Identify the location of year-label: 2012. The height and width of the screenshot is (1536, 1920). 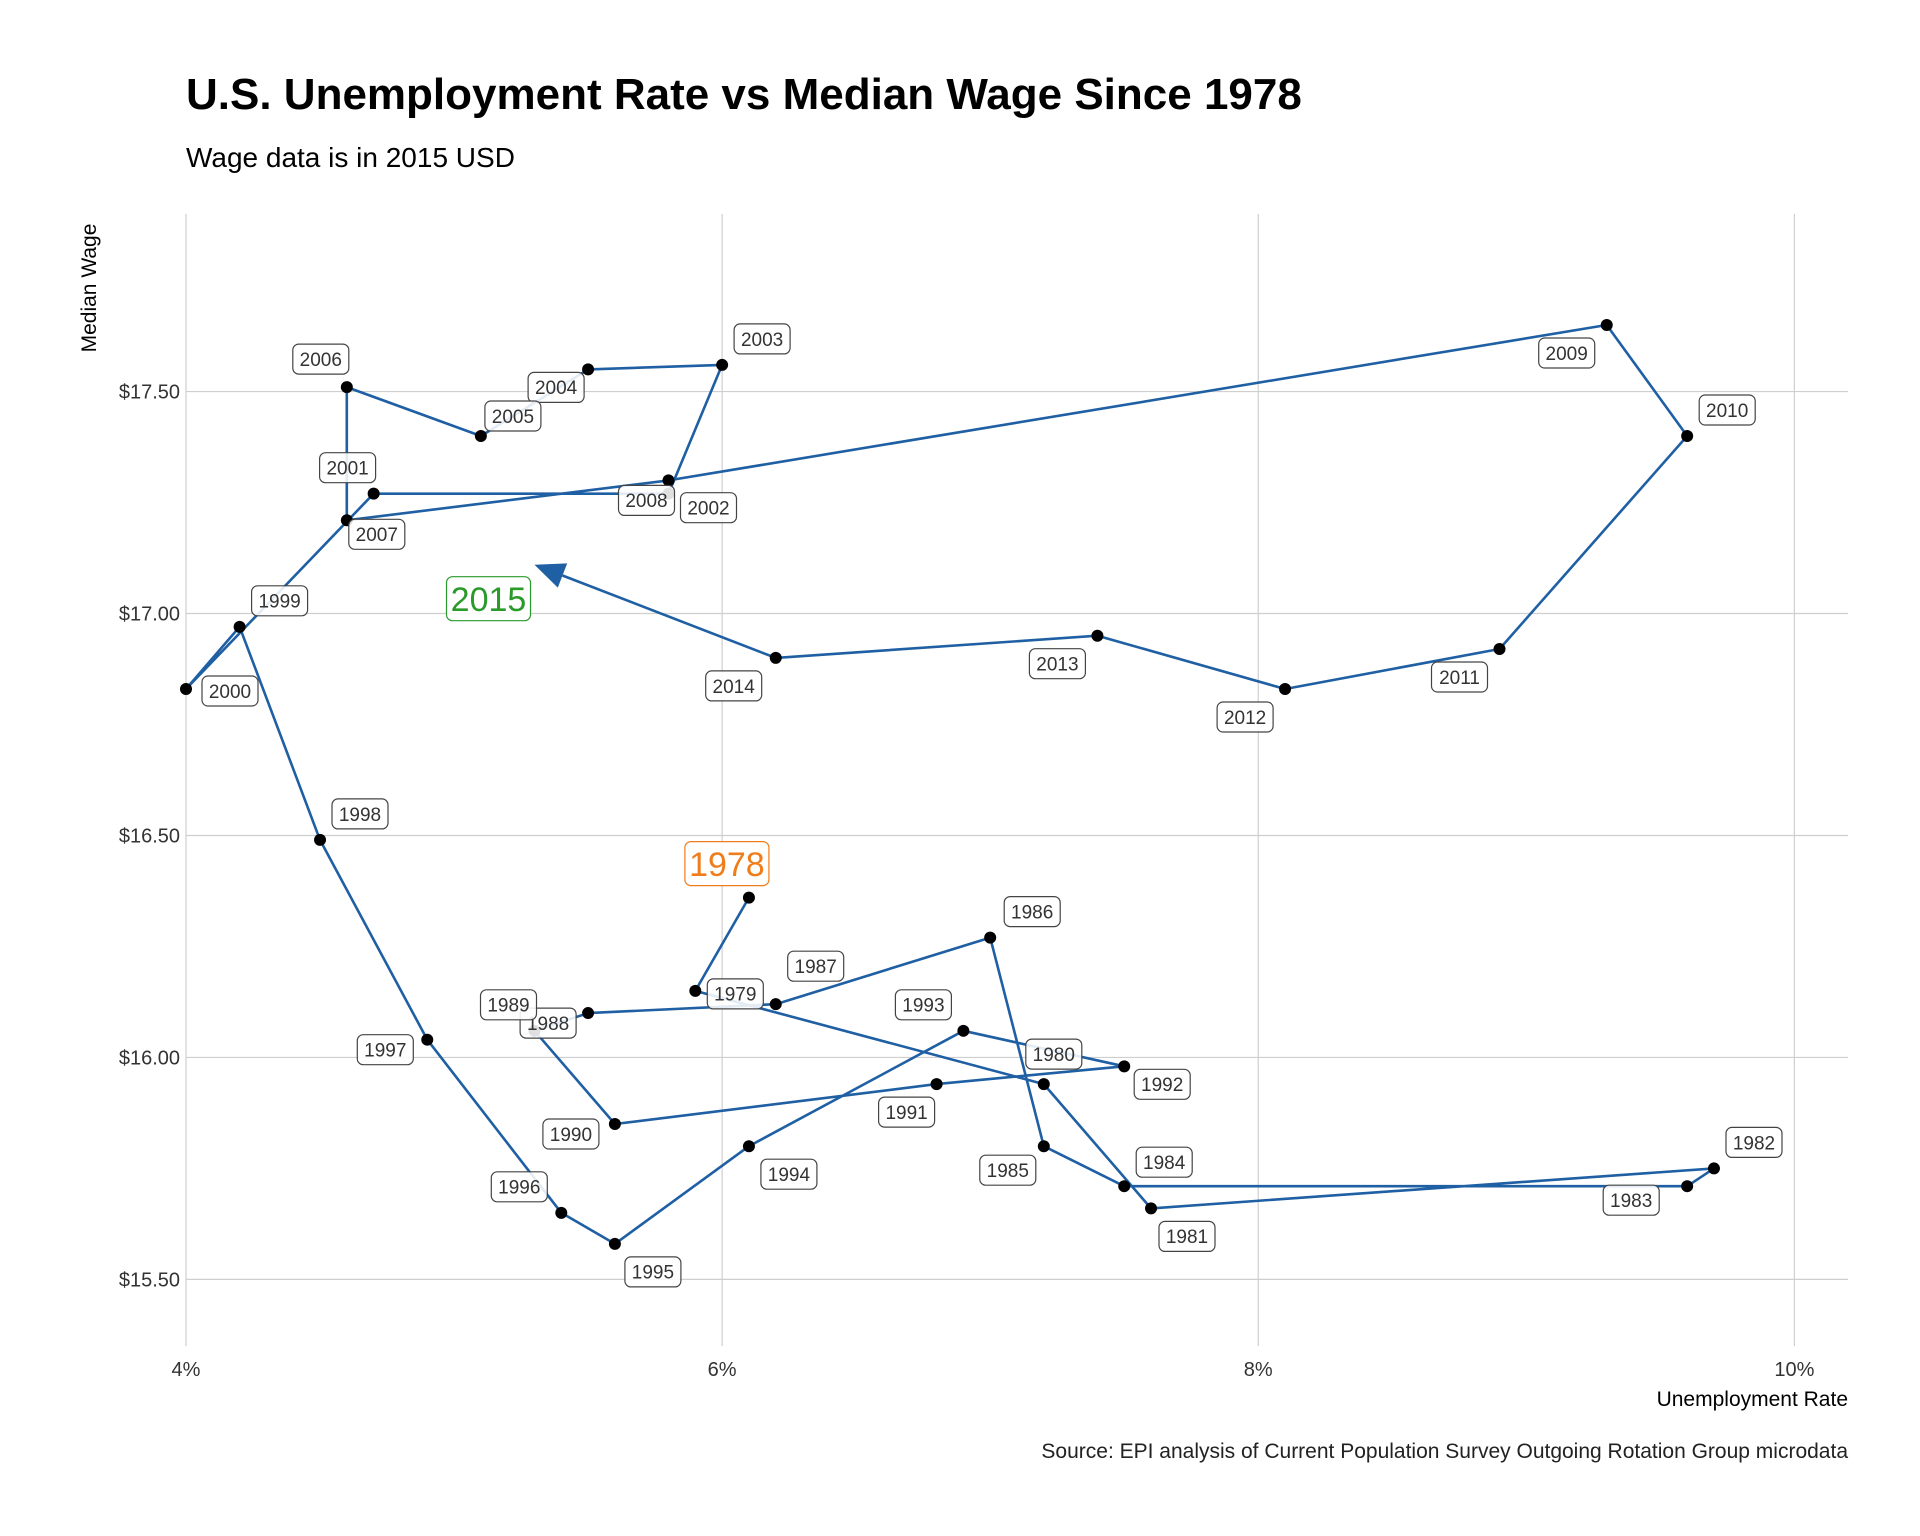
(1245, 718).